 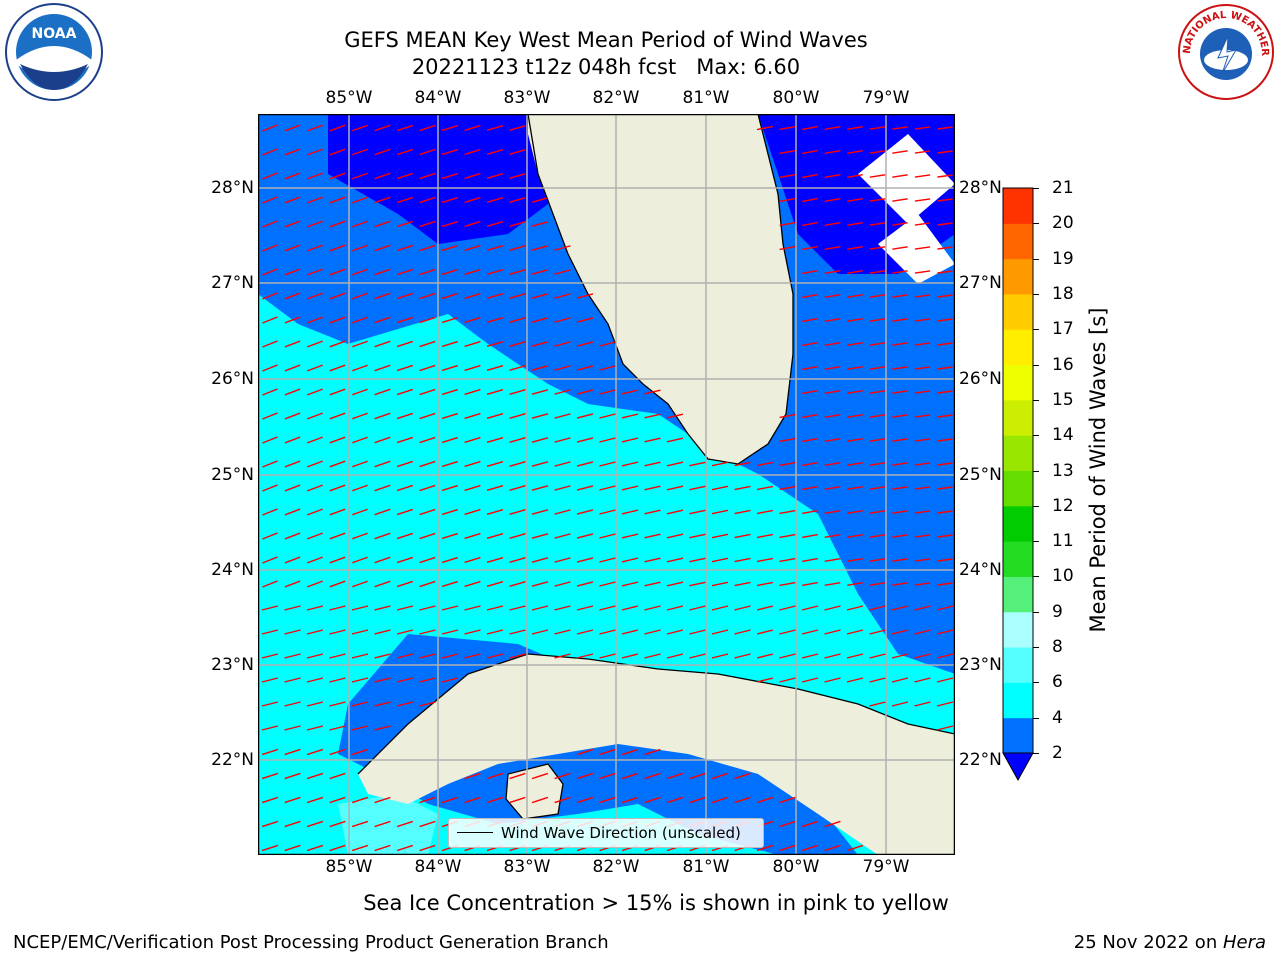 I want to click on lat-tick-left-1: 27°N, so click(x=232, y=283).